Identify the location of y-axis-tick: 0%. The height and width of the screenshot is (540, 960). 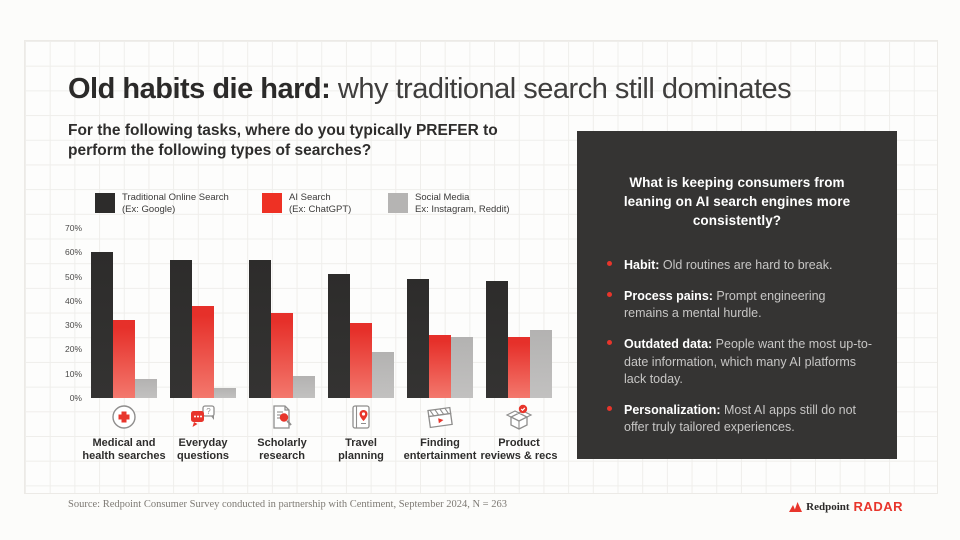
(75, 398).